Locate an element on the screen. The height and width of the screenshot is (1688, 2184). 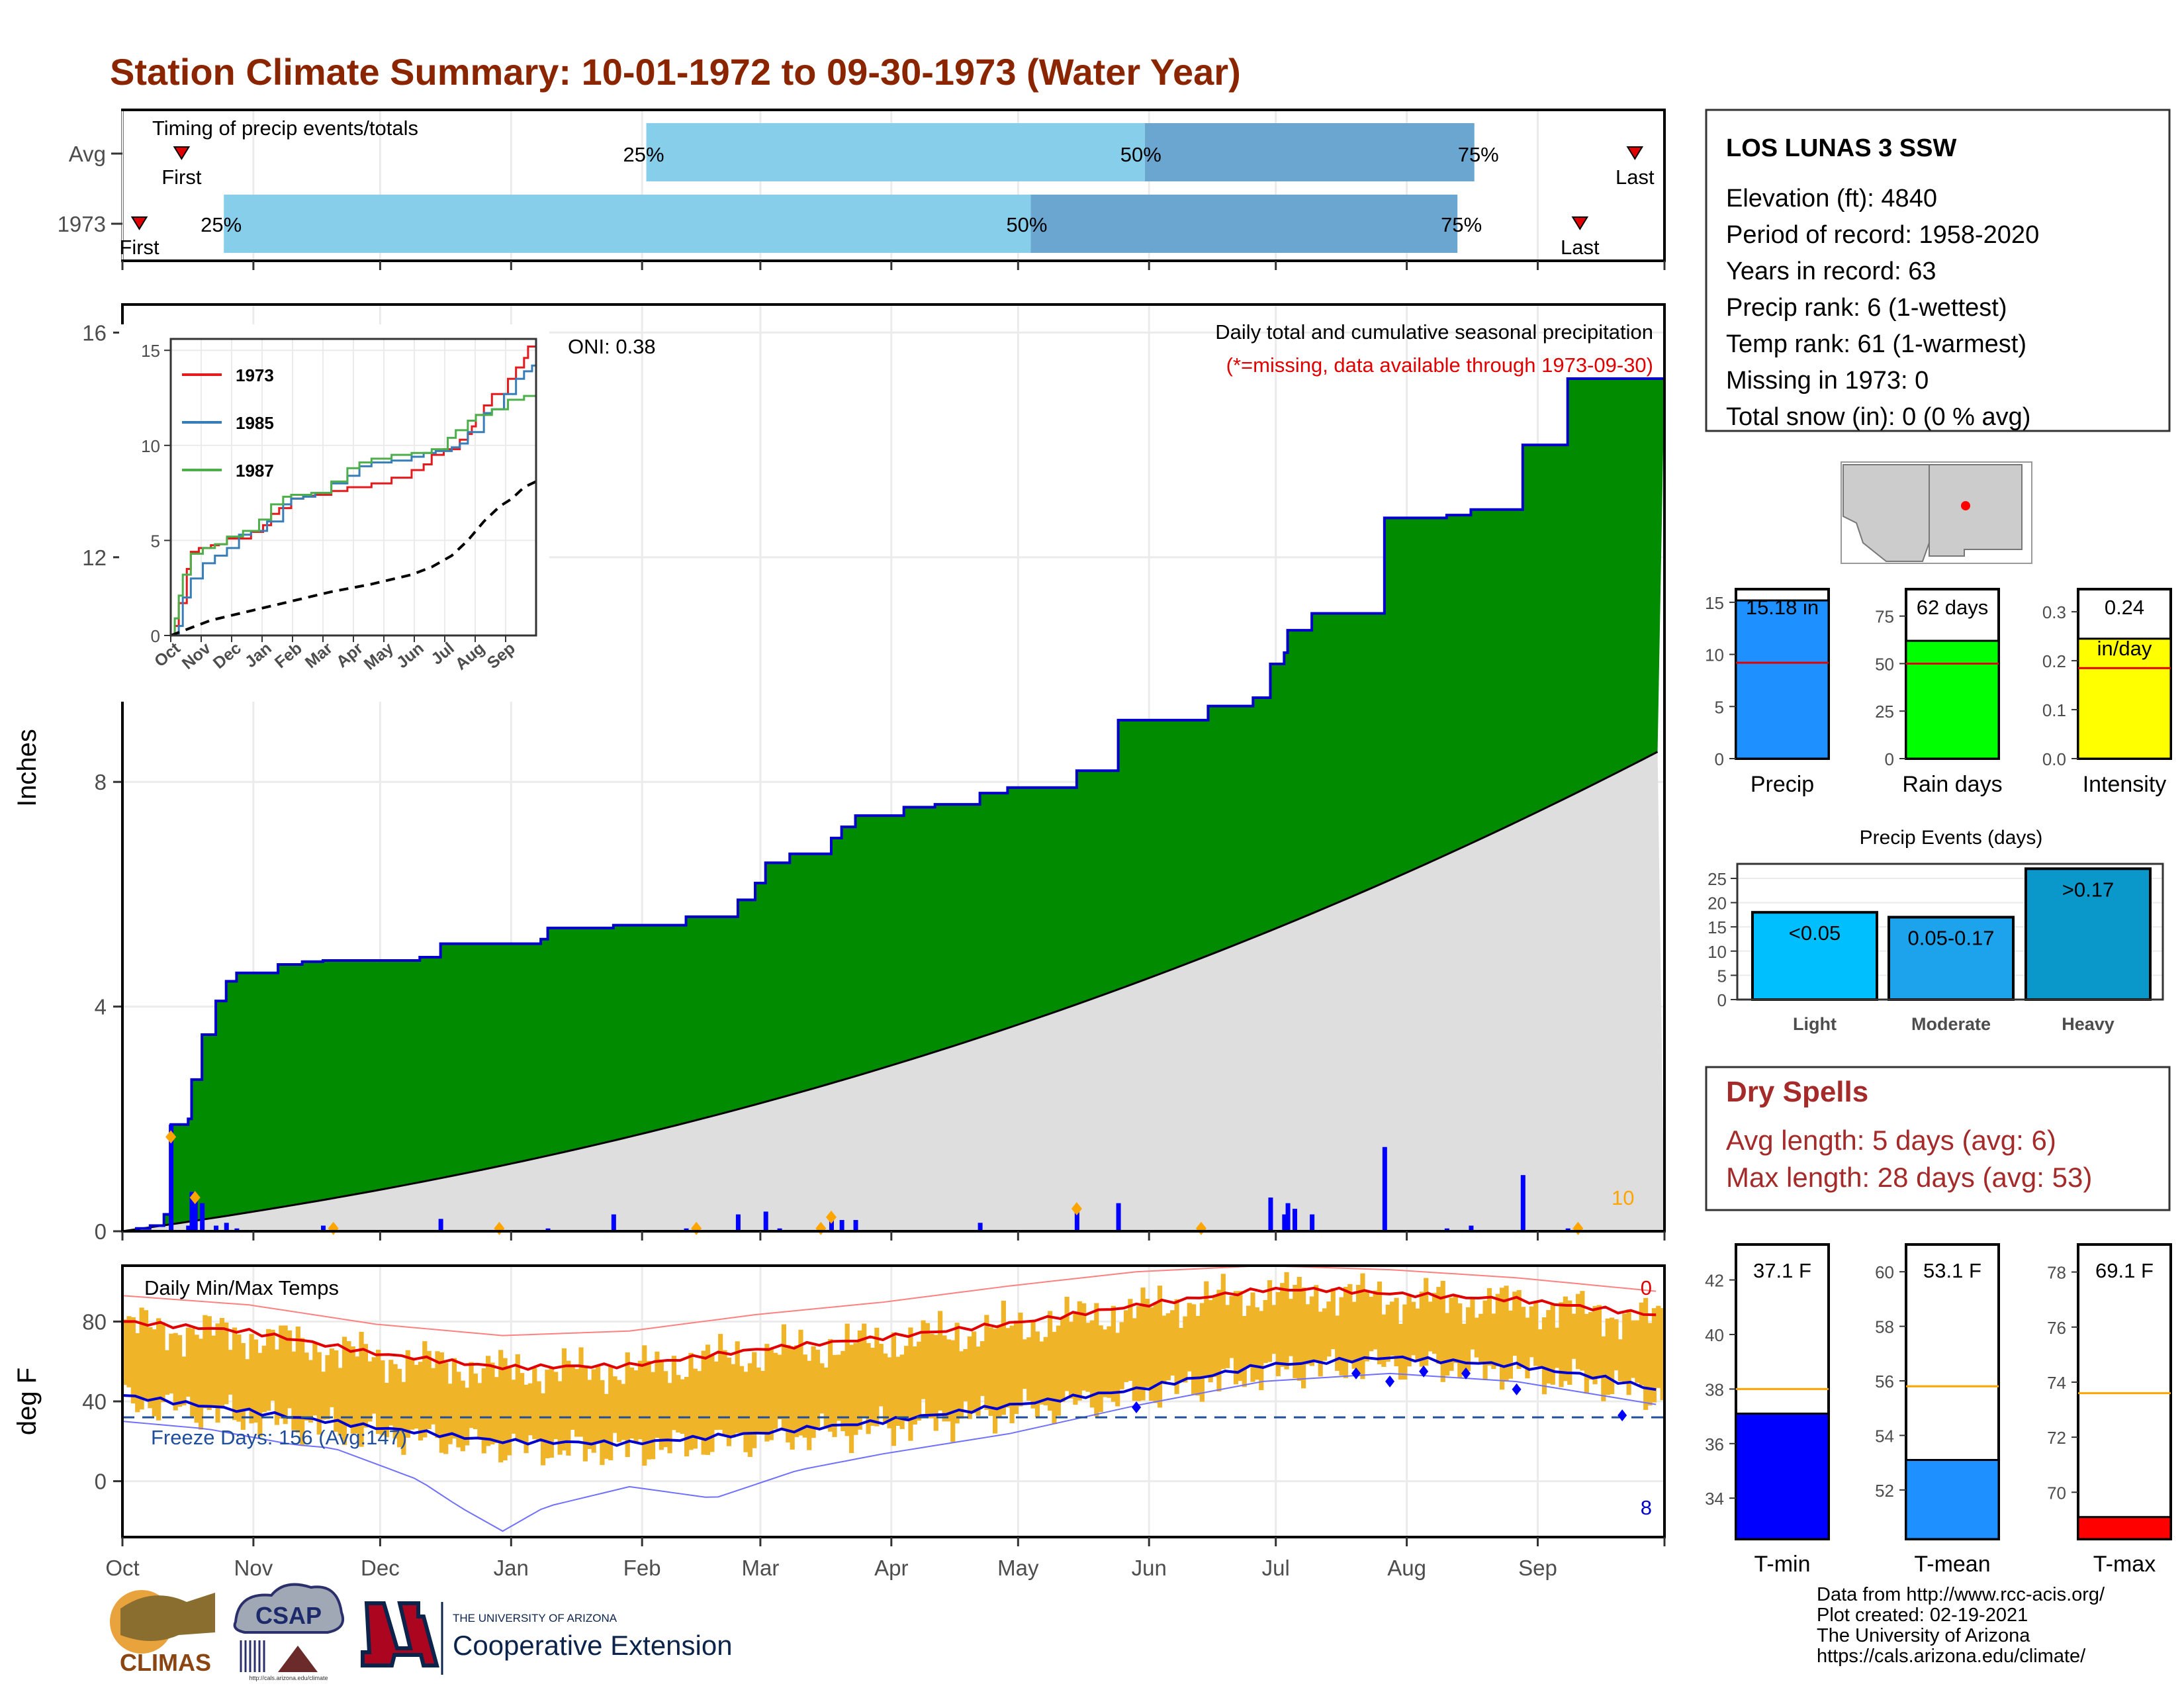
station-info-line: Missing in 1973: 0 is located at coordinates (1827, 381).